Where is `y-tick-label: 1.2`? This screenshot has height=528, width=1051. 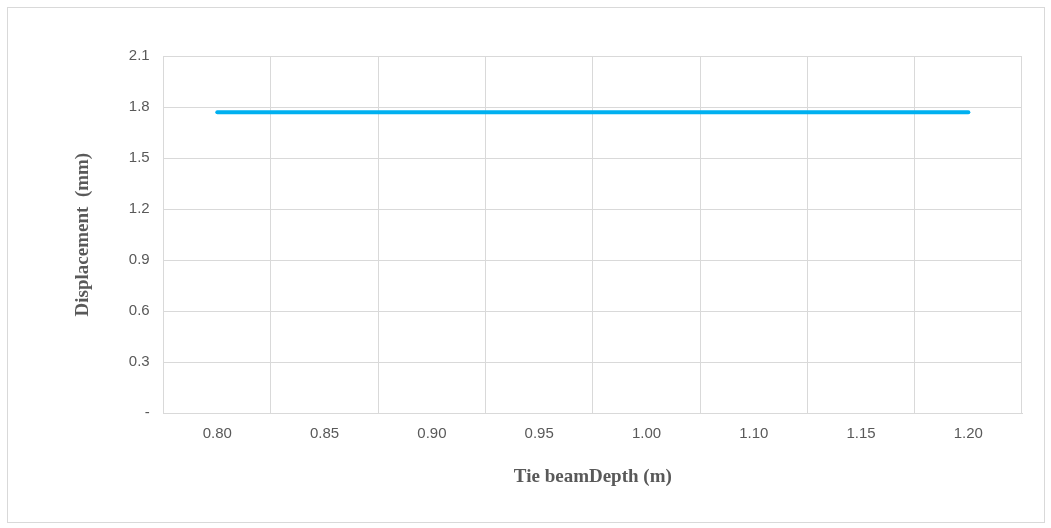 y-tick-label: 1.2 is located at coordinates (139, 208).